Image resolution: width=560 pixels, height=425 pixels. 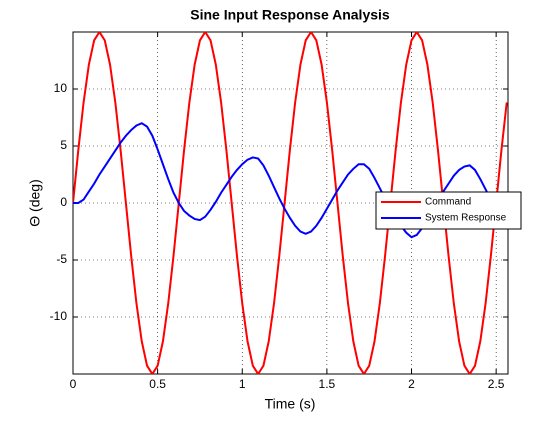 What do you see at coordinates (290, 15) in the screenshot?
I see `chart-title: Sine Input Response Analysis` at bounding box center [290, 15].